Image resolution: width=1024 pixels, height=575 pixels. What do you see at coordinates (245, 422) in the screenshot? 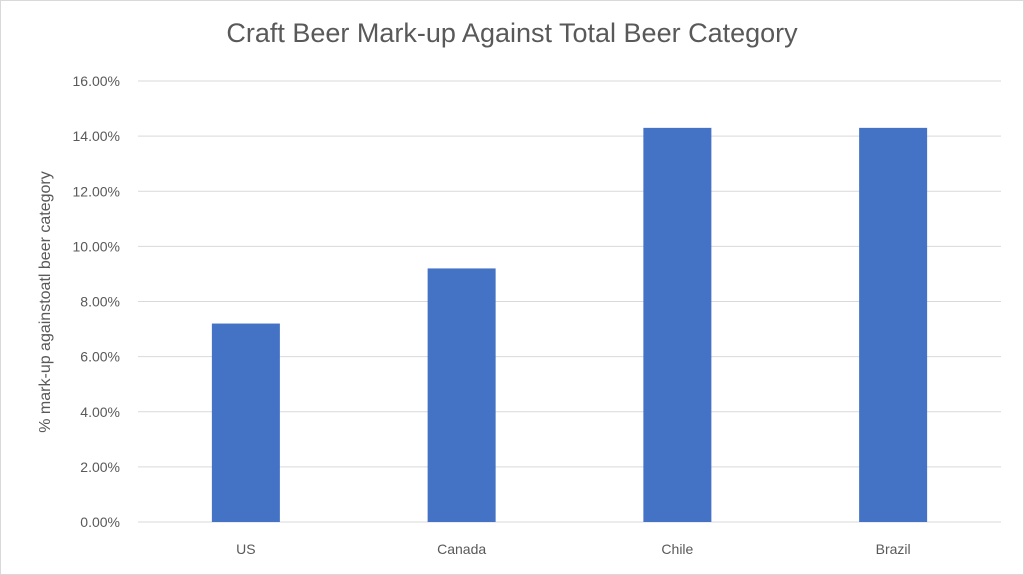
I see `bar-us` at bounding box center [245, 422].